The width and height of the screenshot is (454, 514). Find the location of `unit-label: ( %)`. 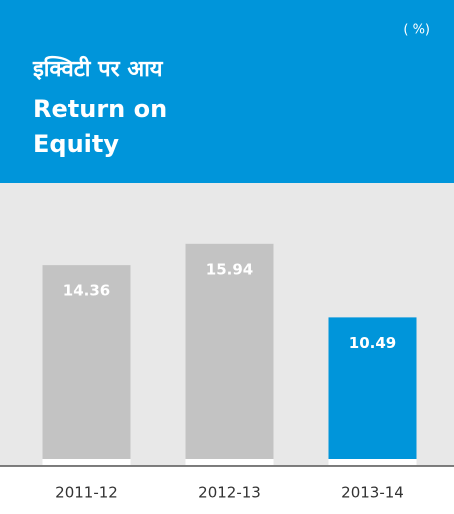

unit-label: ( %) is located at coordinates (416, 30).